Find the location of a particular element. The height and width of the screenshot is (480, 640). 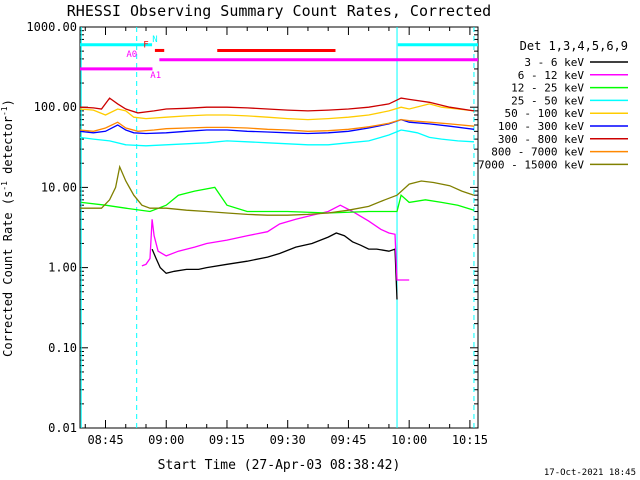

legend-entry-label: 3 - 6 keV is located at coordinates (554, 62).